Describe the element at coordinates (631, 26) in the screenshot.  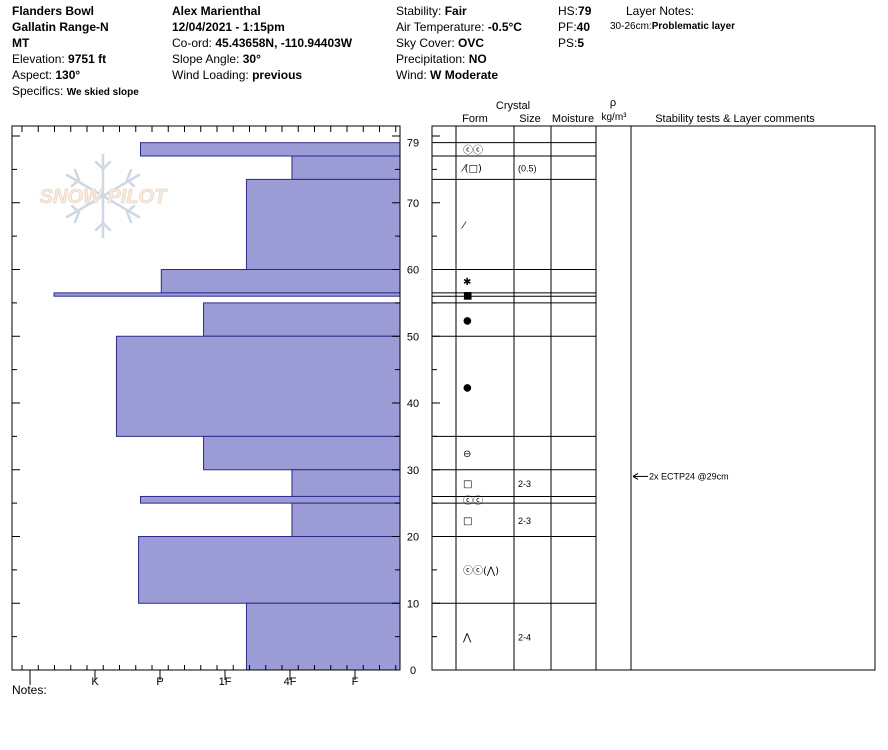
I see `layer-note-range: 30-26cm:` at that location.